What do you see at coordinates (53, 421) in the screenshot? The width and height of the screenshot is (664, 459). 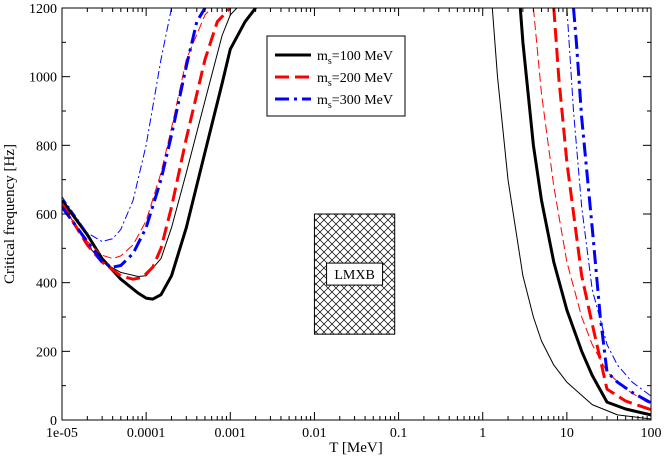 I see `y-tick-label: 0` at bounding box center [53, 421].